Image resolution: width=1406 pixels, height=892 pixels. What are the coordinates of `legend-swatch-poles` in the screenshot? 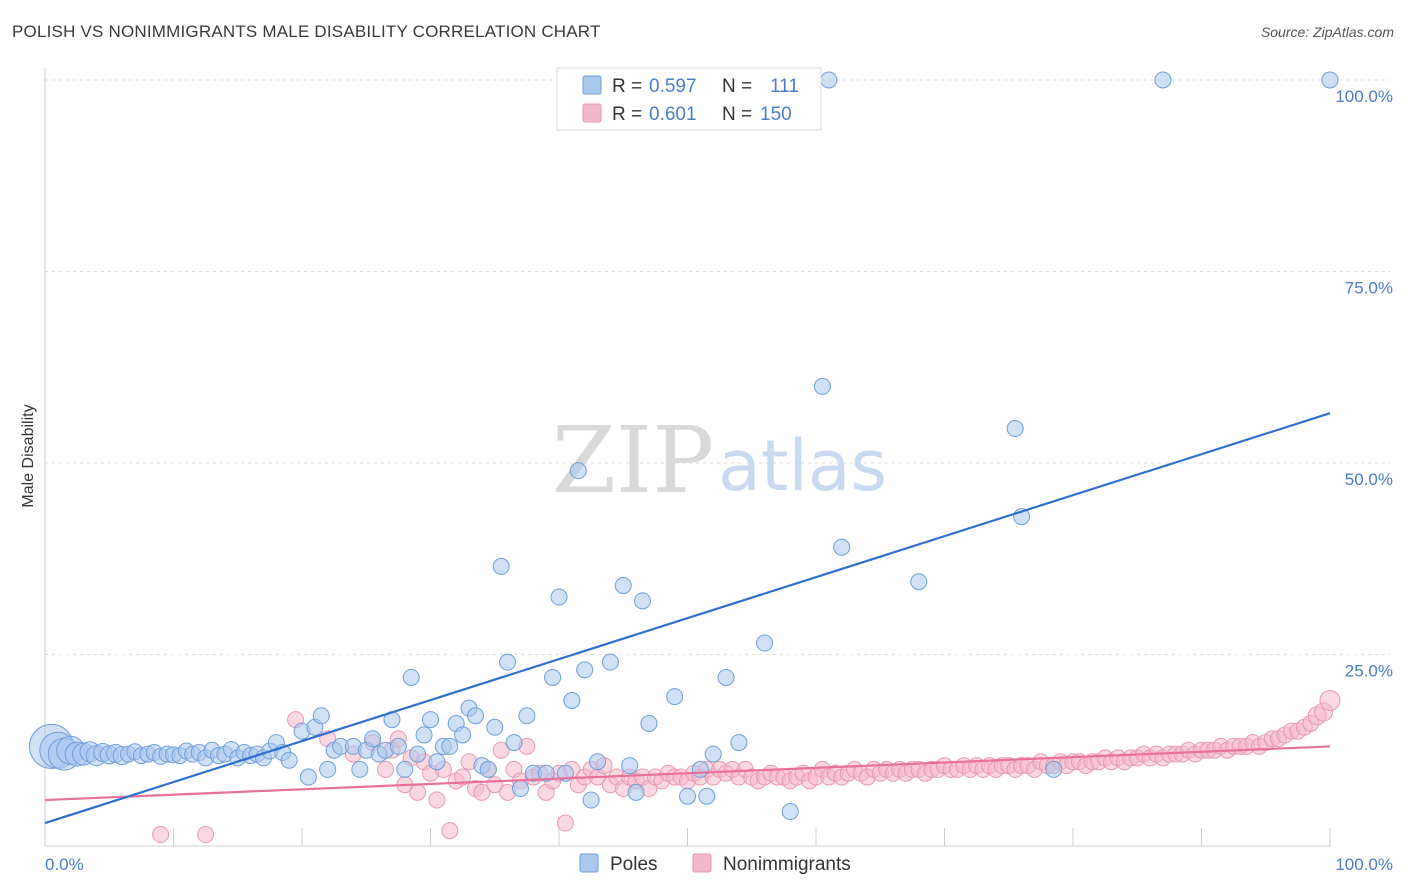 It's located at (592, 85).